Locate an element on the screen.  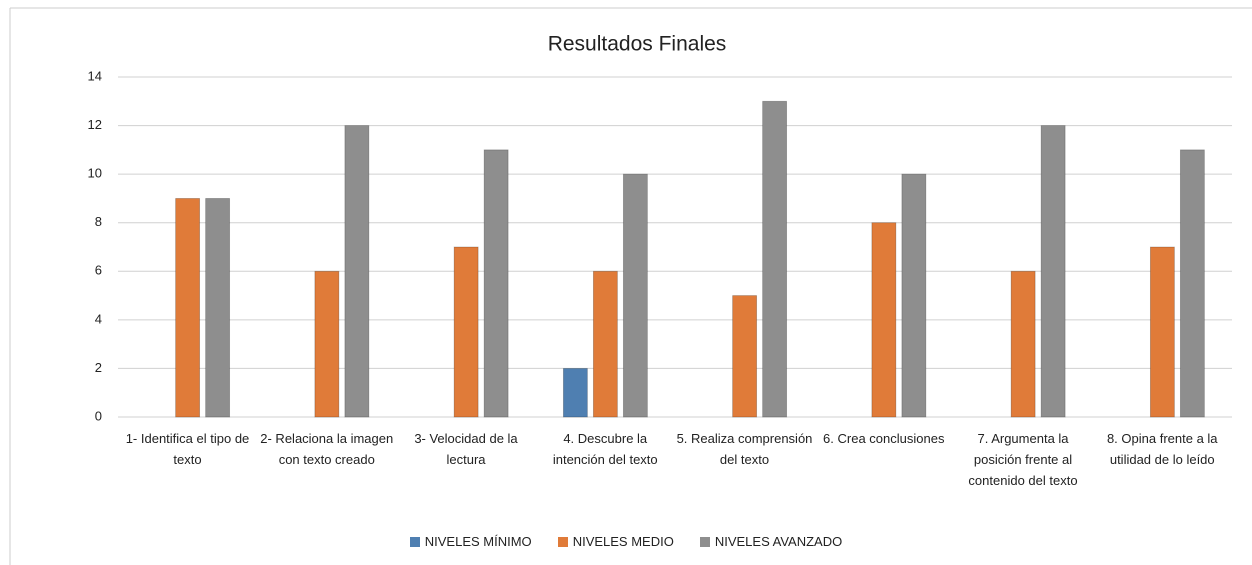
x-tick-label: 1- Identifica el tipo de texto is located at coordinates (187, 449).